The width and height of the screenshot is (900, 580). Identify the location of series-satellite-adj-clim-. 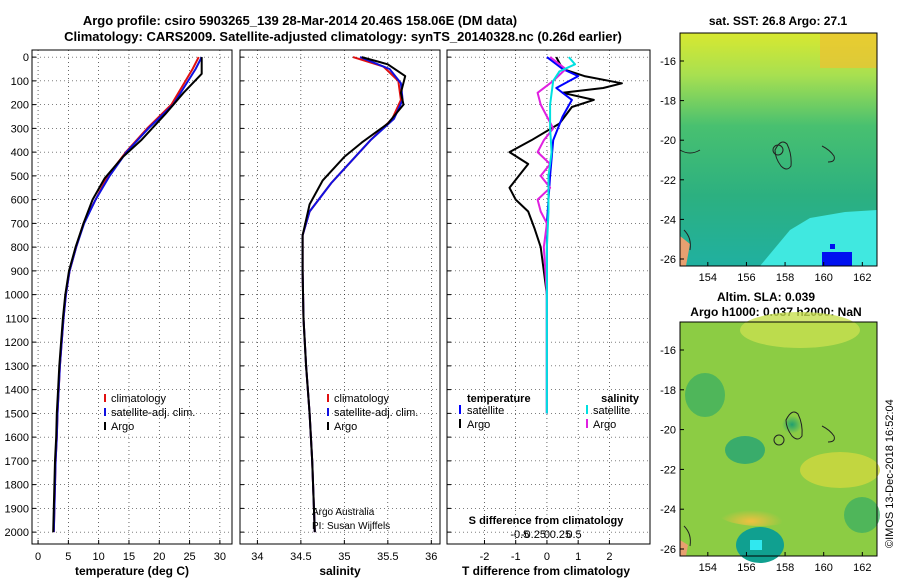
(127, 294).